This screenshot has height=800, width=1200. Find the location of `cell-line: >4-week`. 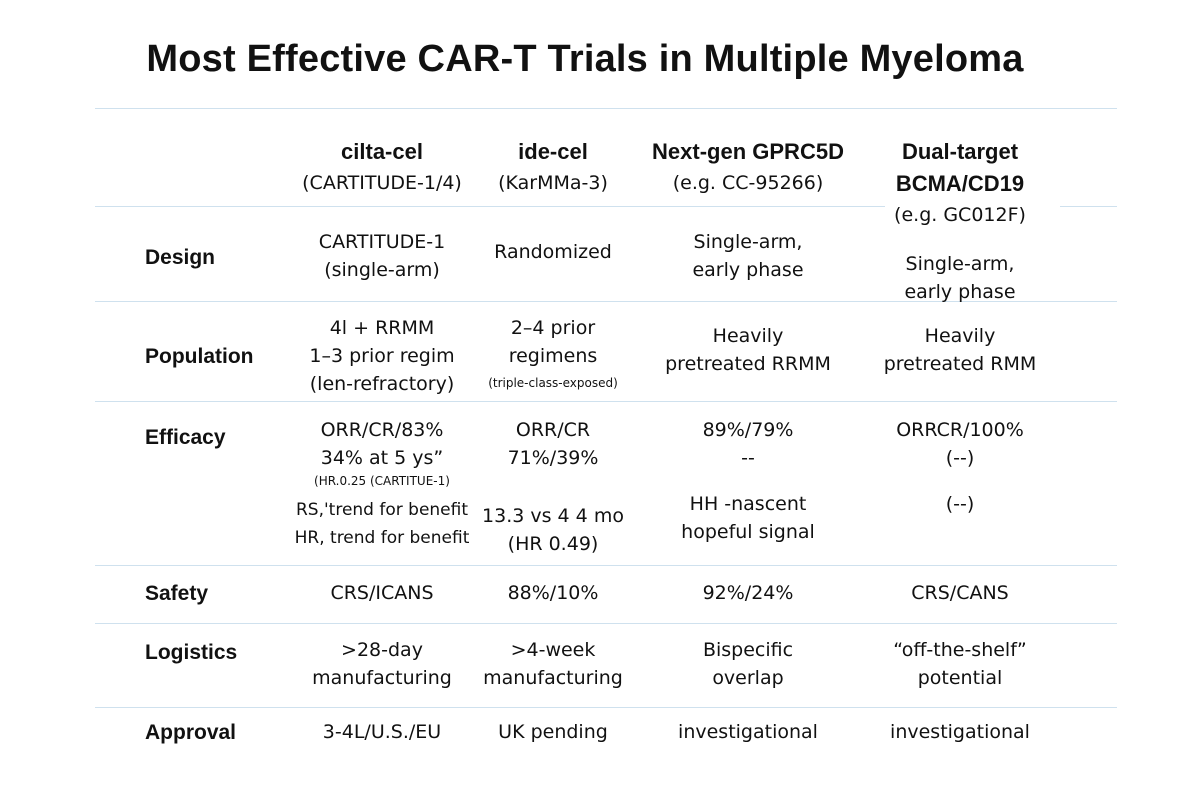

cell-line: >4-week is located at coordinates (553, 650).